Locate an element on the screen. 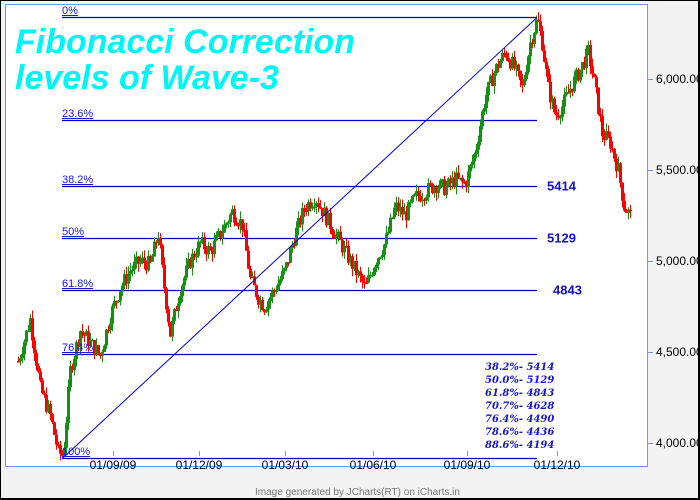 The width and height of the screenshot is (700, 500). chart-title: Fibonacci Correction levels of Wave-3 is located at coordinates (185, 60).